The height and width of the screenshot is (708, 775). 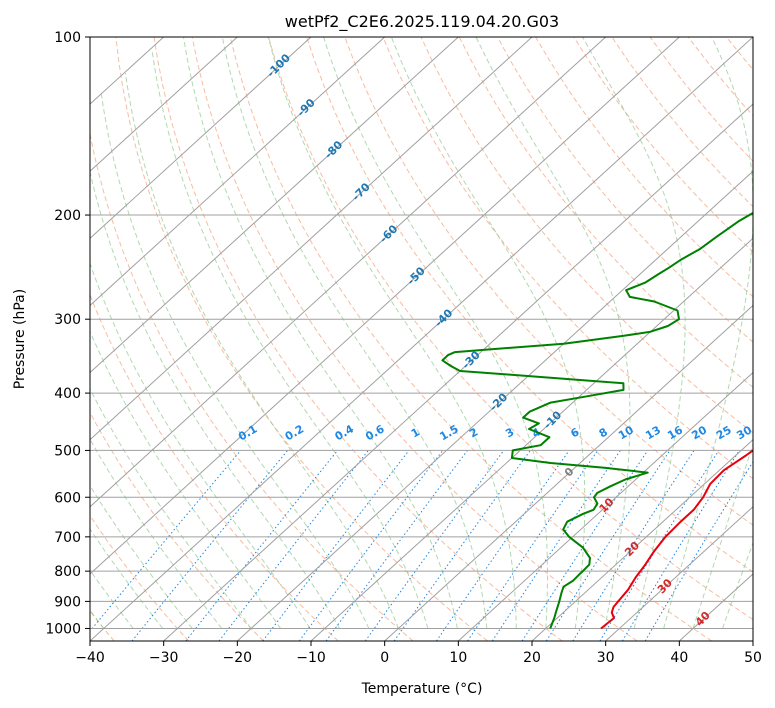 I want to click on x-tick-label: −30, so click(x=164, y=658).